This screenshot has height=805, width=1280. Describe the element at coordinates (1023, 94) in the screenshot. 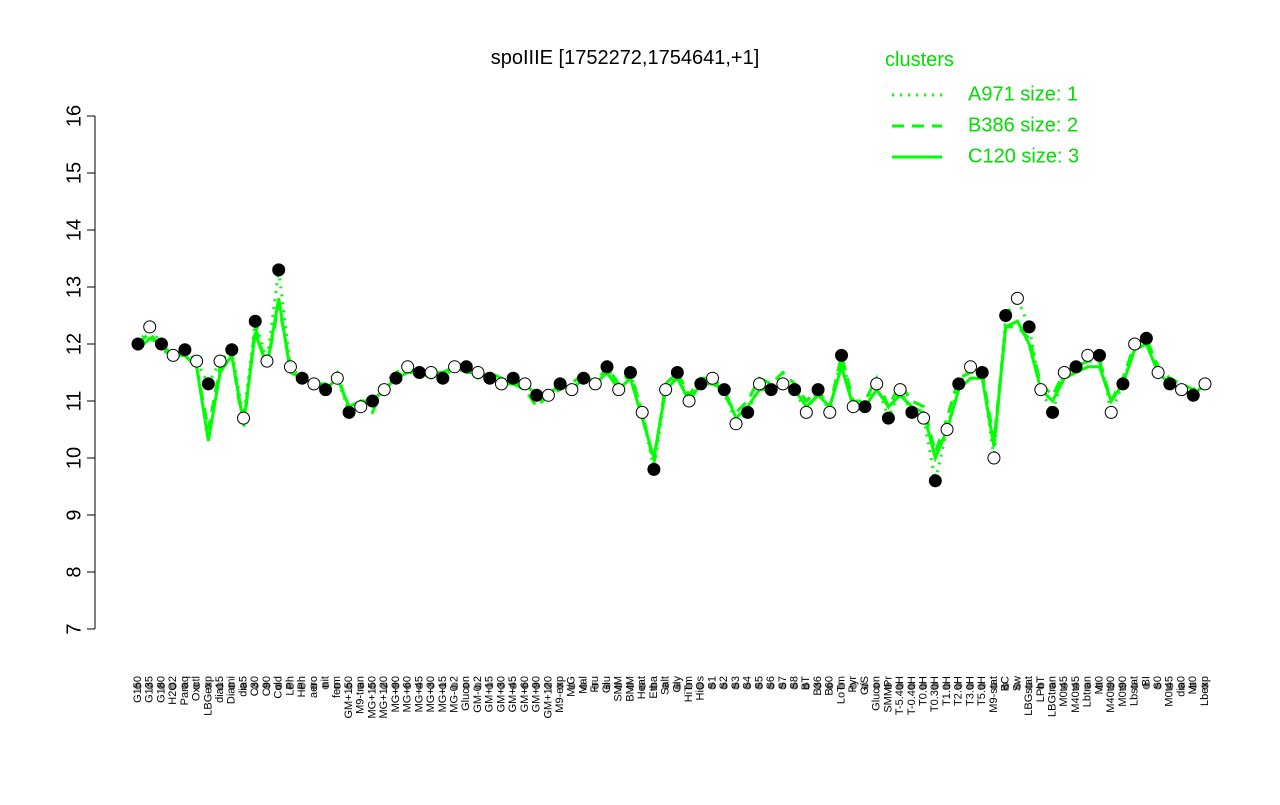

I see `legend-label: A971 size: 1` at that location.